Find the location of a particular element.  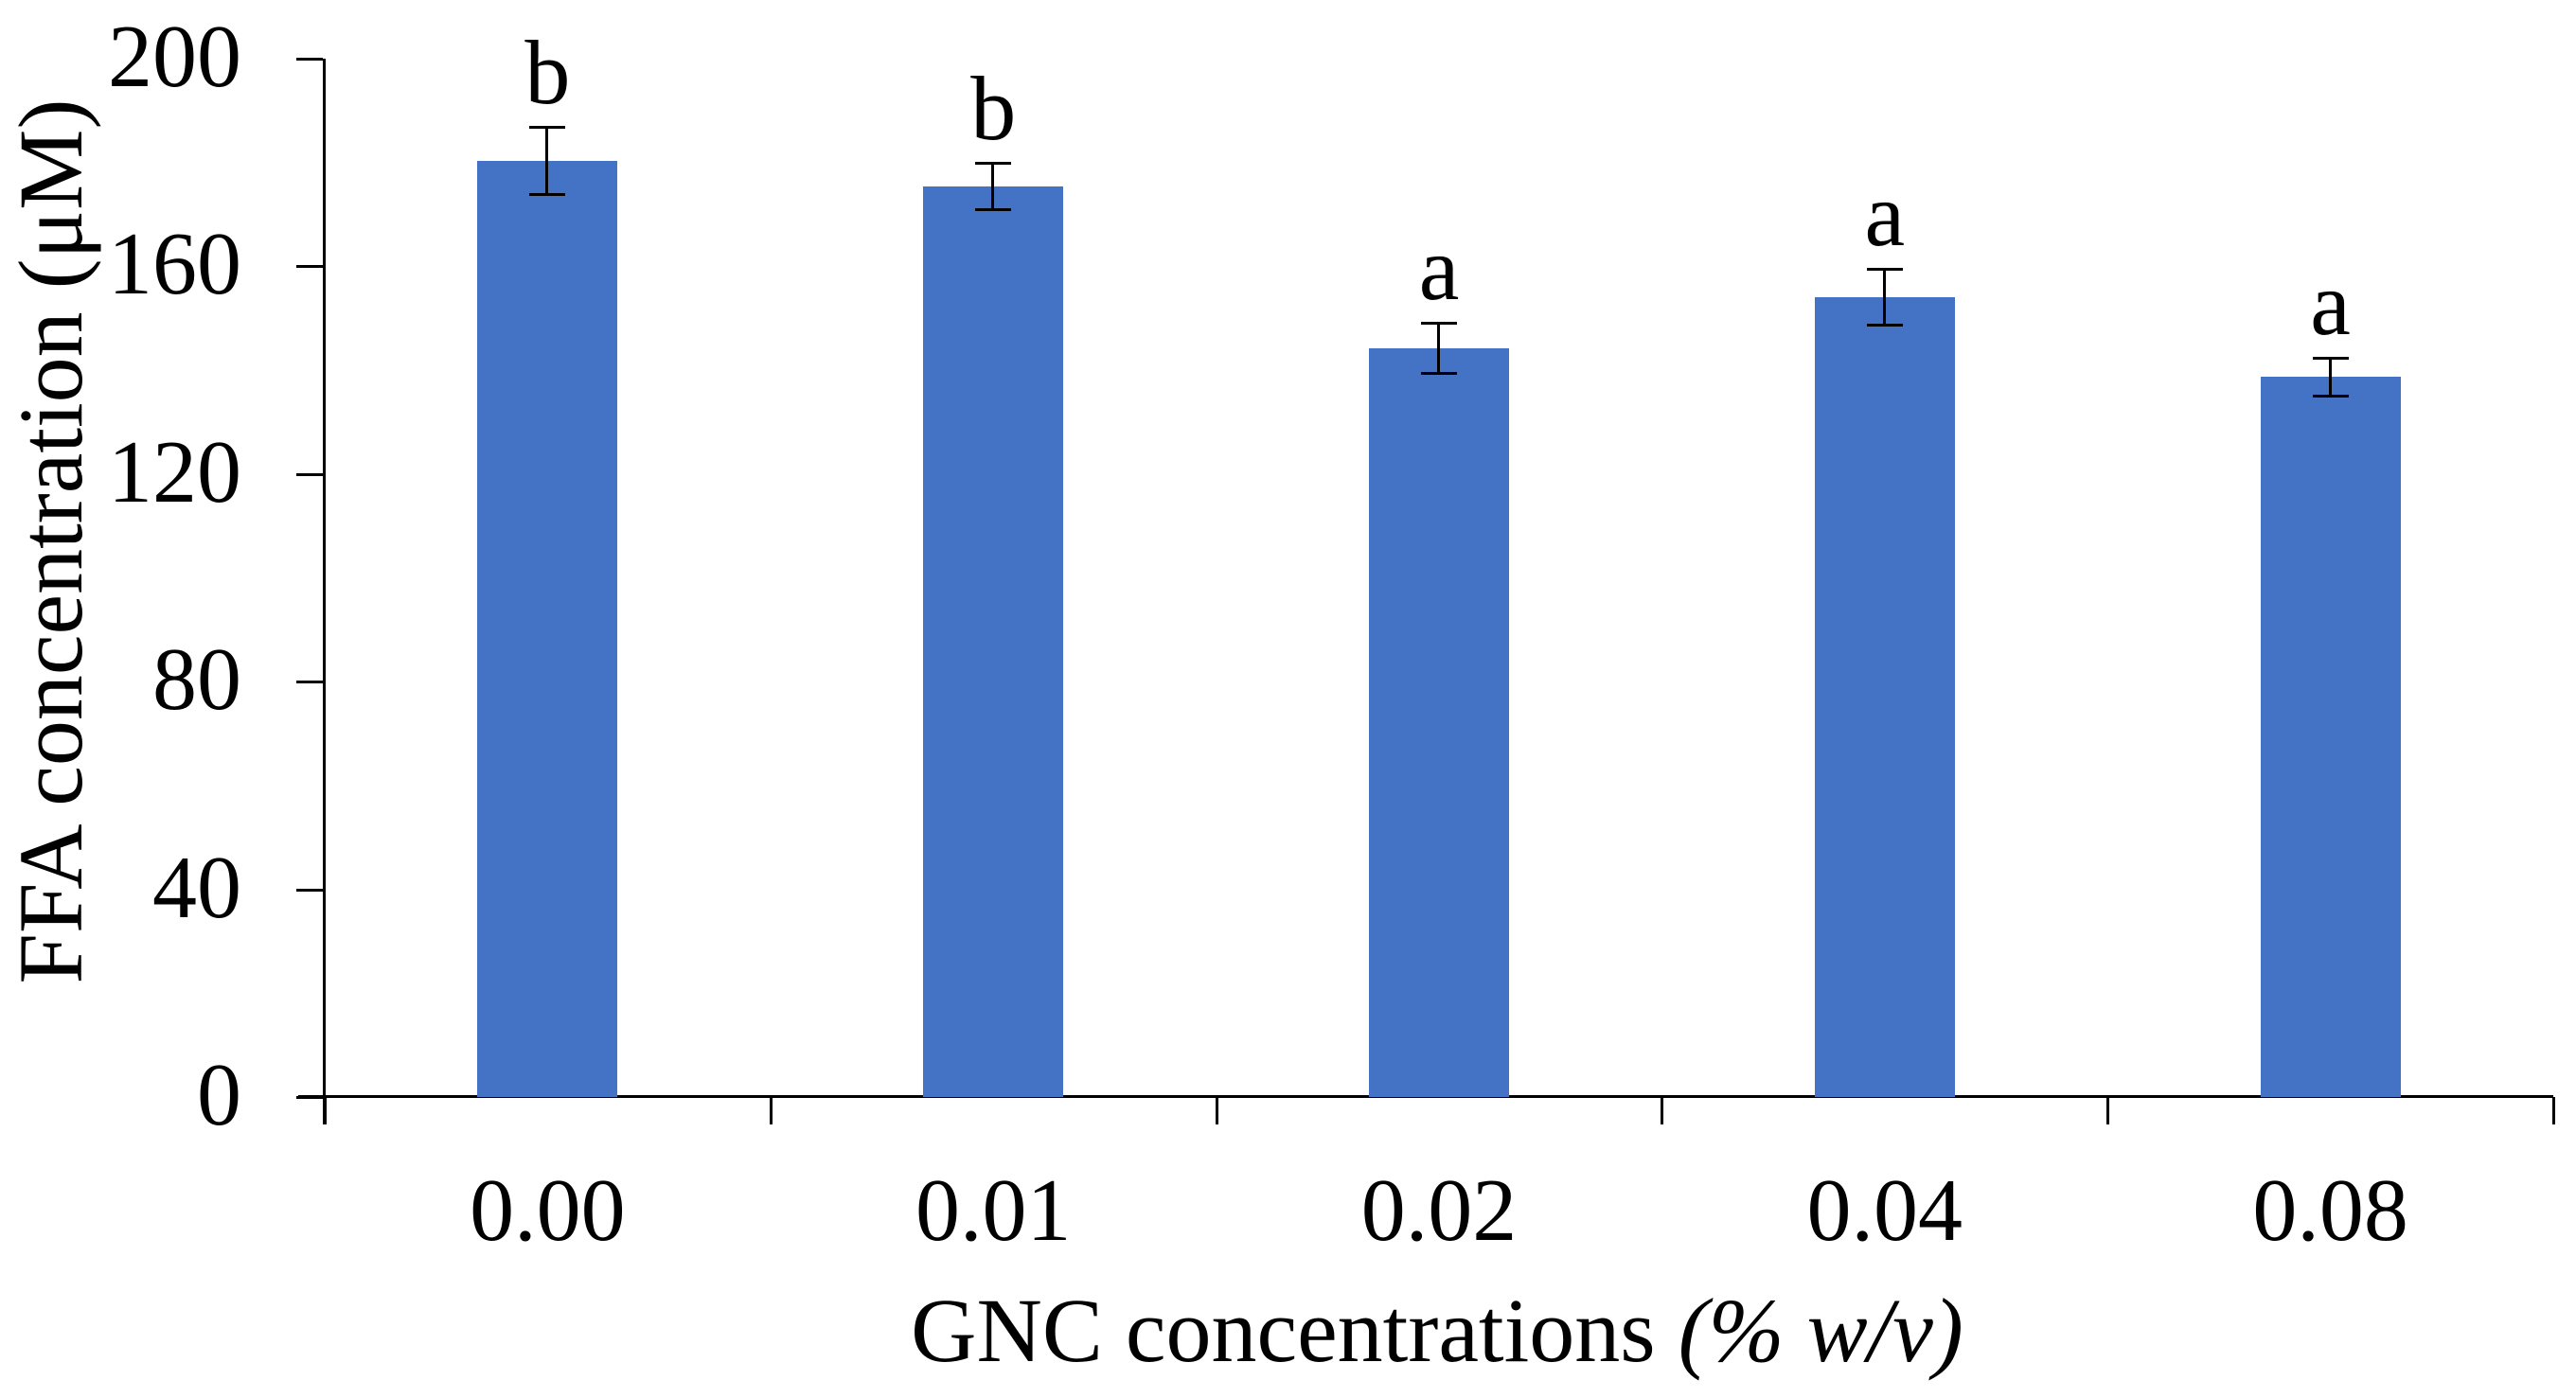

y-tick-label: 0 is located at coordinates (219, 1095).